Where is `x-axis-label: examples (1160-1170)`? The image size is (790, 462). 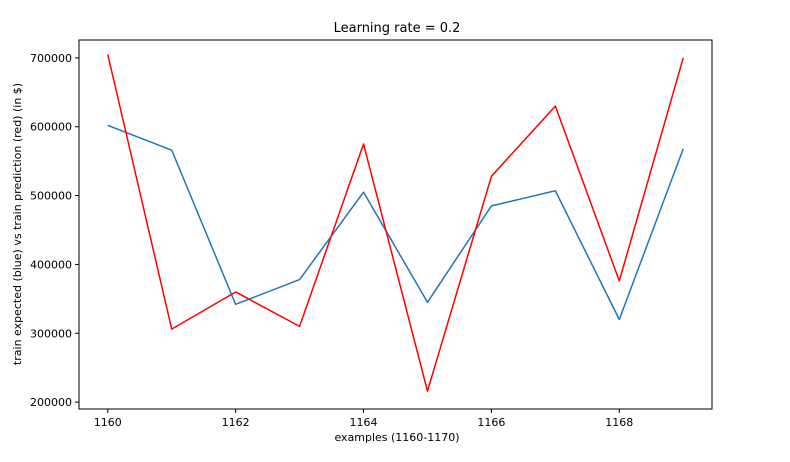 x-axis-label: examples (1160-1170) is located at coordinates (396, 437).